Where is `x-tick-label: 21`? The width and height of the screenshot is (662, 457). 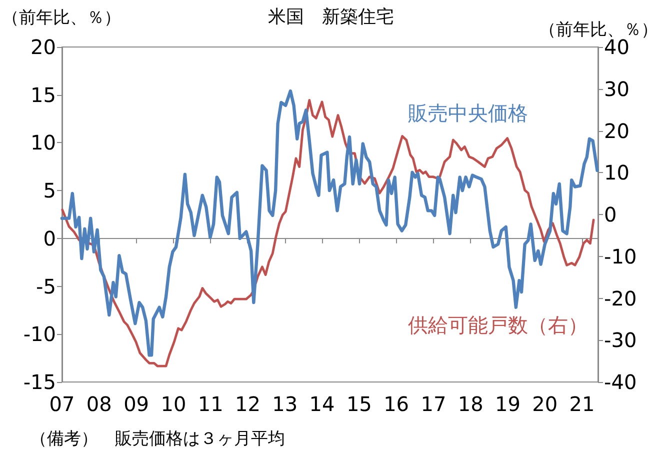 x-tick-label: 21 is located at coordinates (582, 404).